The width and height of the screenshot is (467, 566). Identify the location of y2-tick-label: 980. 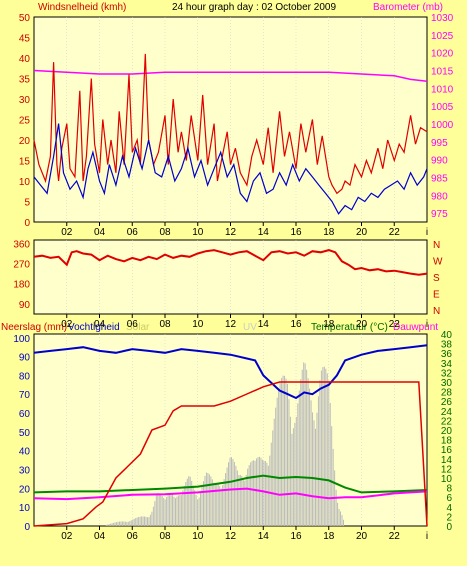
(439, 196).